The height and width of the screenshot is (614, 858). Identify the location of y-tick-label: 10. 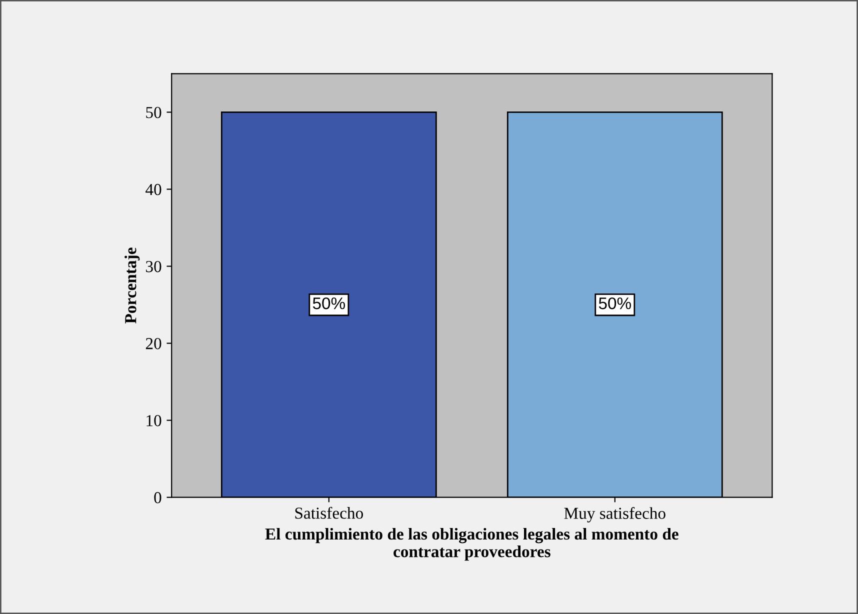
(154, 420).